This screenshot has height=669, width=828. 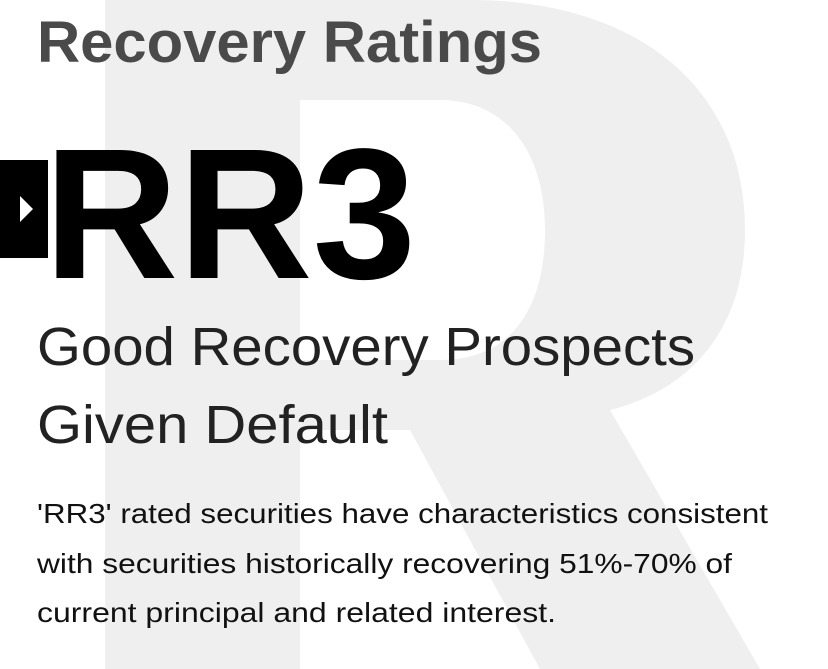 I want to click on rating-subtitle: Good Recovery Prospects, so click(x=366, y=347).